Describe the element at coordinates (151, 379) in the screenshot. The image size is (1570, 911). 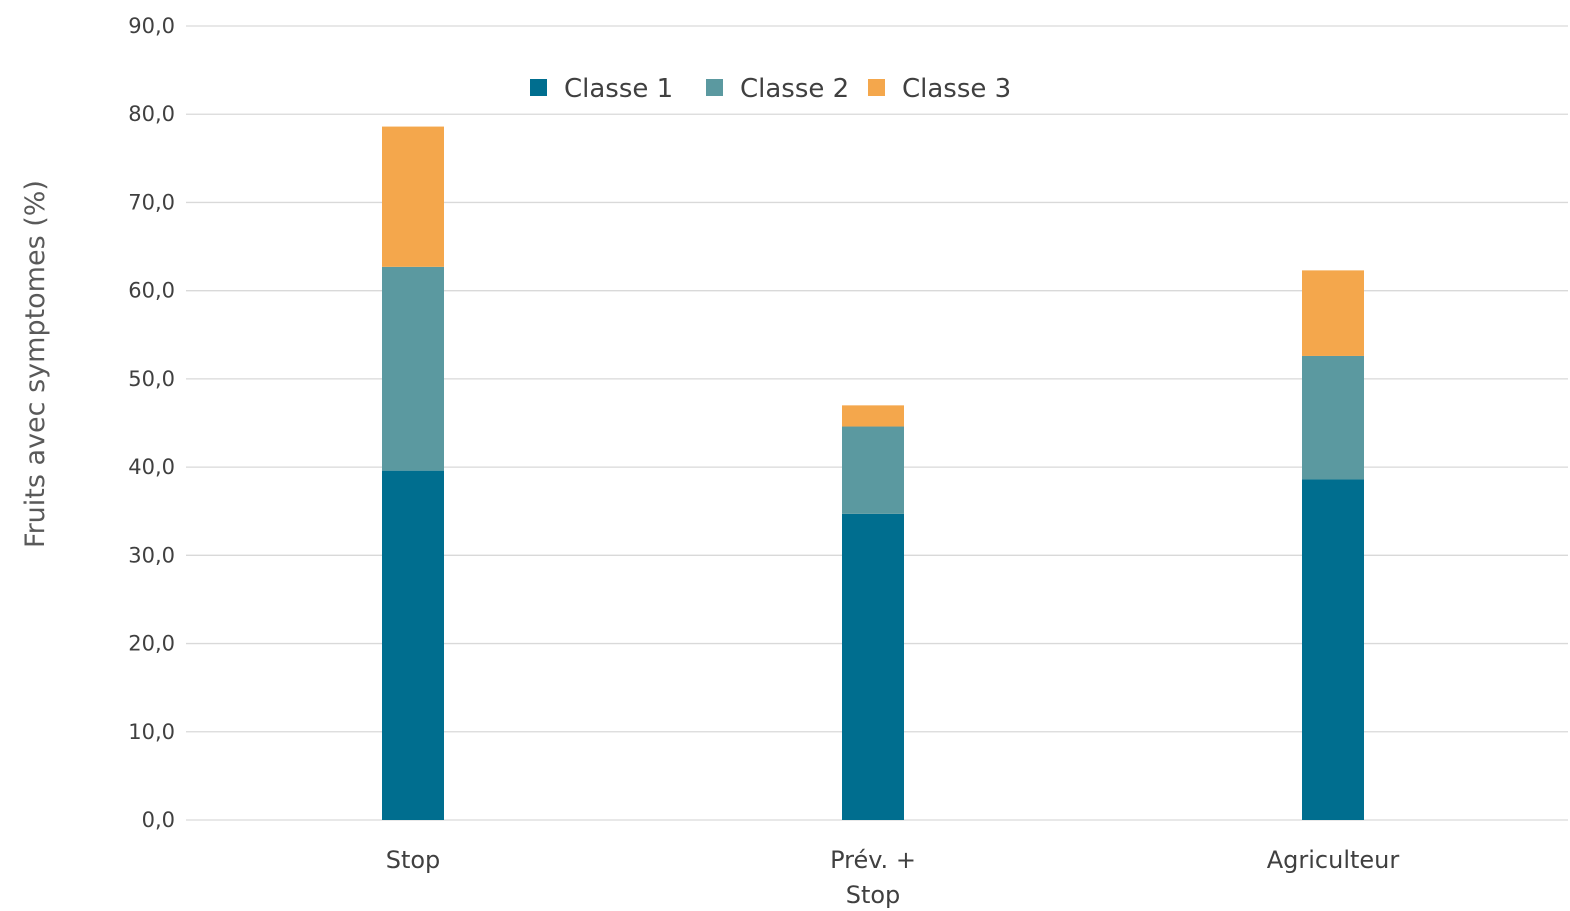
I see `y-tick-label: 50,0` at that location.